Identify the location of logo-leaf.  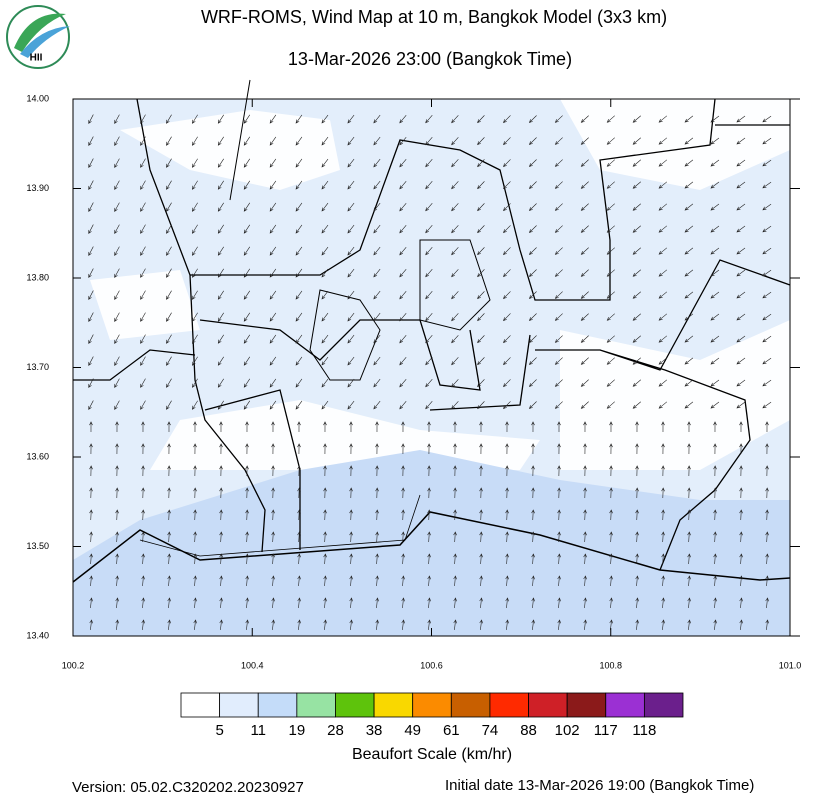
(40, 32).